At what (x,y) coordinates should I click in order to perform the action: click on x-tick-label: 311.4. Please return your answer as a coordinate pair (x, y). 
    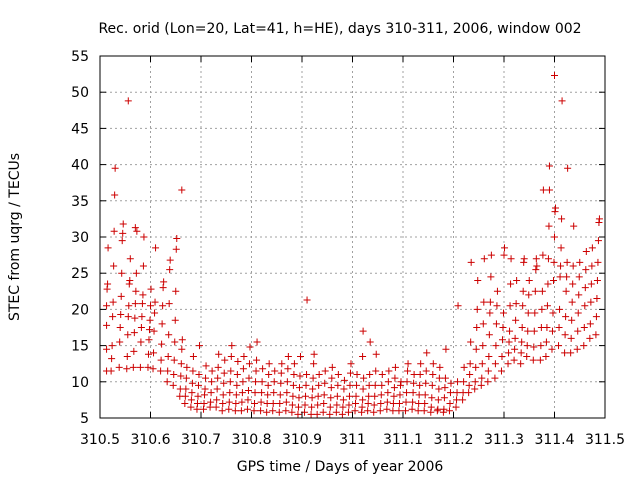
    Looking at the image, I should click on (554, 440).